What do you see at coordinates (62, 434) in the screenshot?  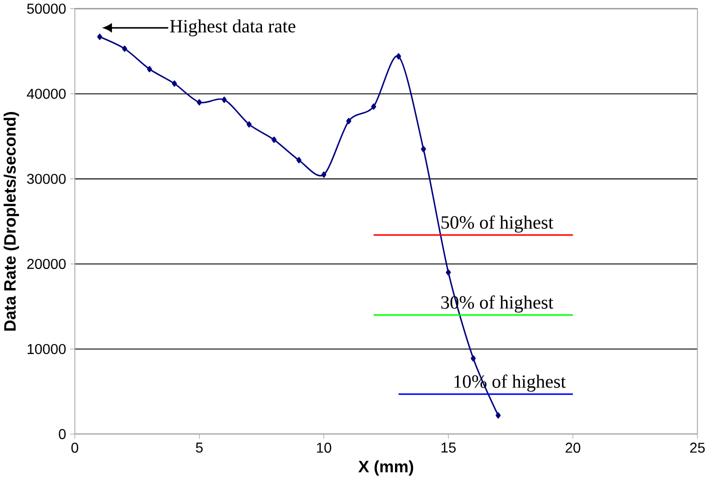 I see `y-tick-label: 0` at bounding box center [62, 434].